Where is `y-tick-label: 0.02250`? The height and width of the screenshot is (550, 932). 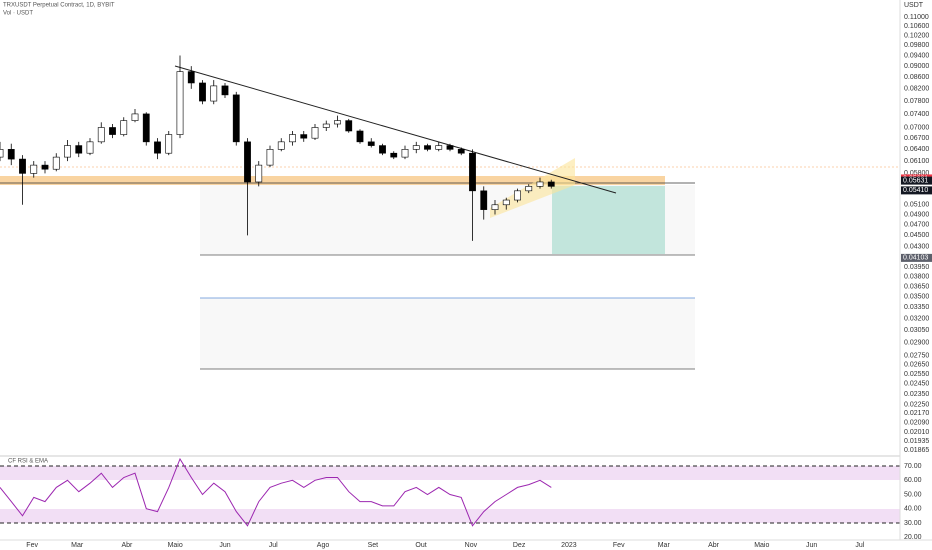 y-tick-label: 0.02250 is located at coordinates (916, 404).